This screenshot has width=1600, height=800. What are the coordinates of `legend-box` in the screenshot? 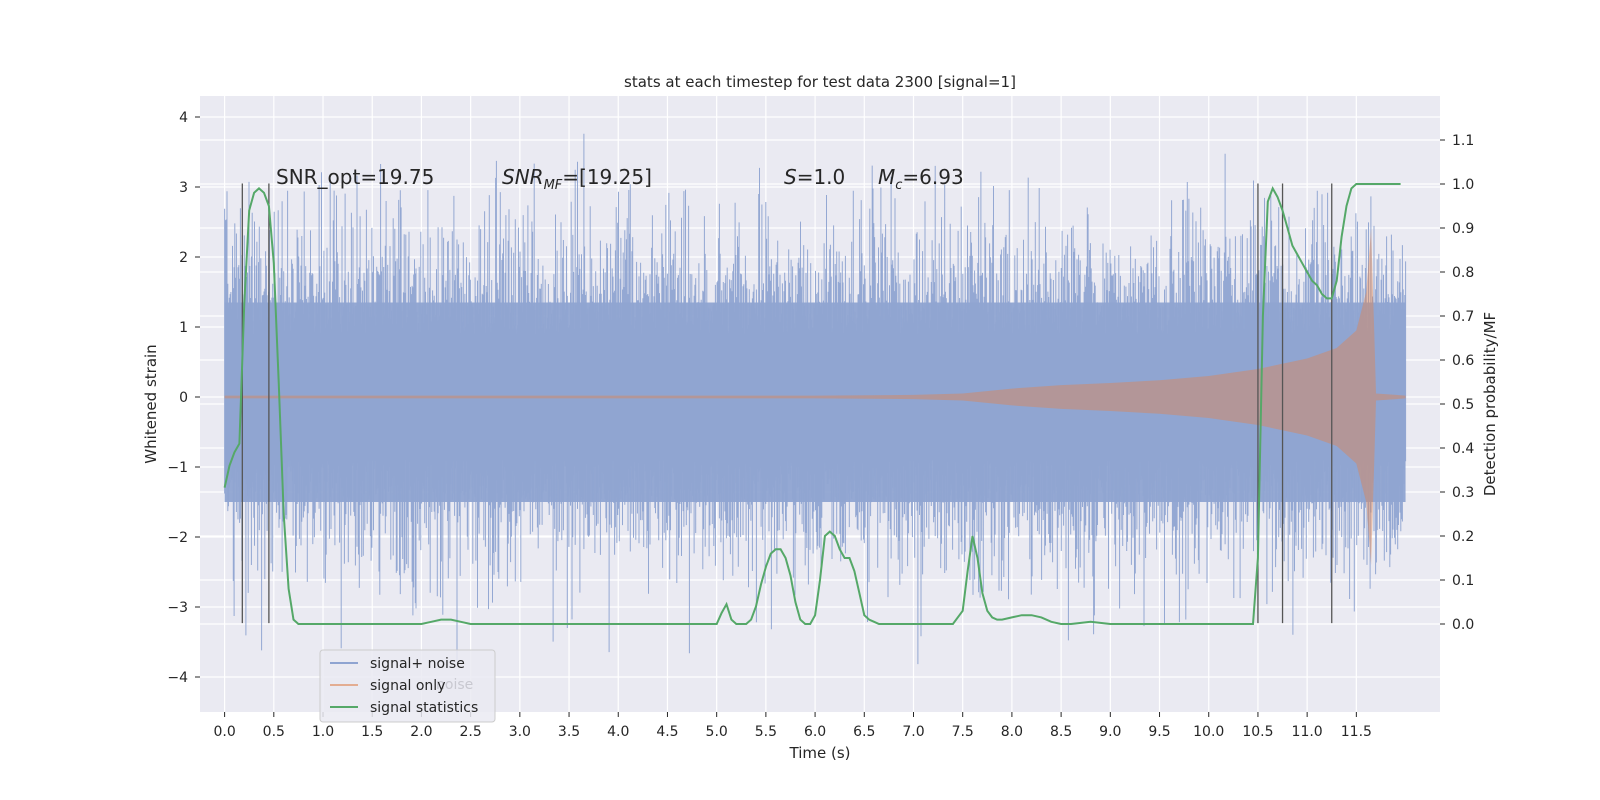 It's located at (407, 686).